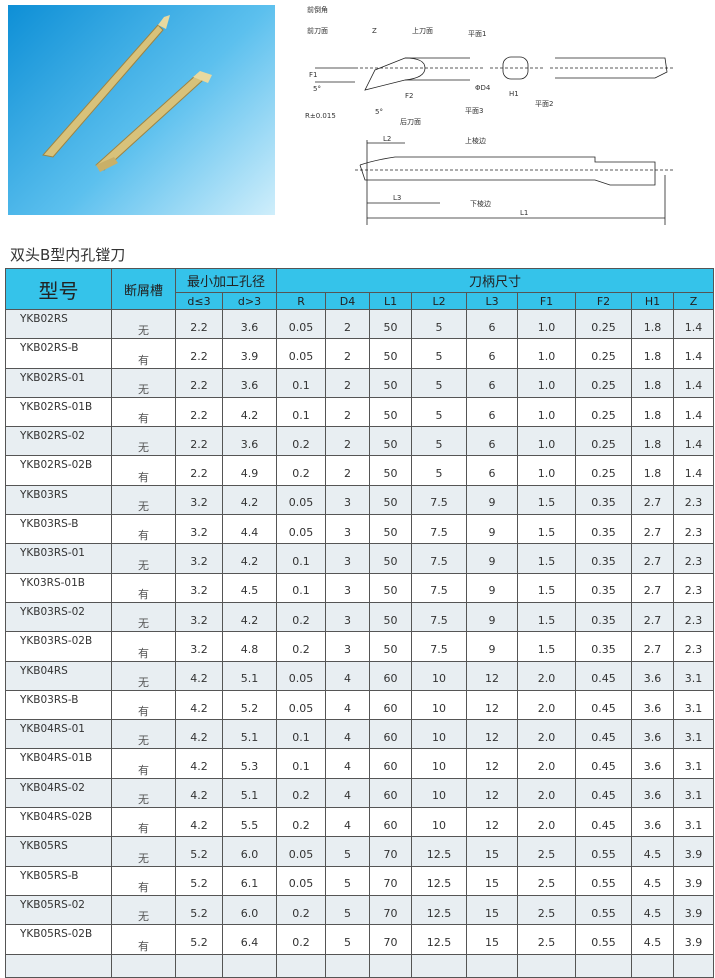 Image resolution: width=715 pixels, height=978 pixels. I want to click on value-cell: 2.0, so click(547, 675).